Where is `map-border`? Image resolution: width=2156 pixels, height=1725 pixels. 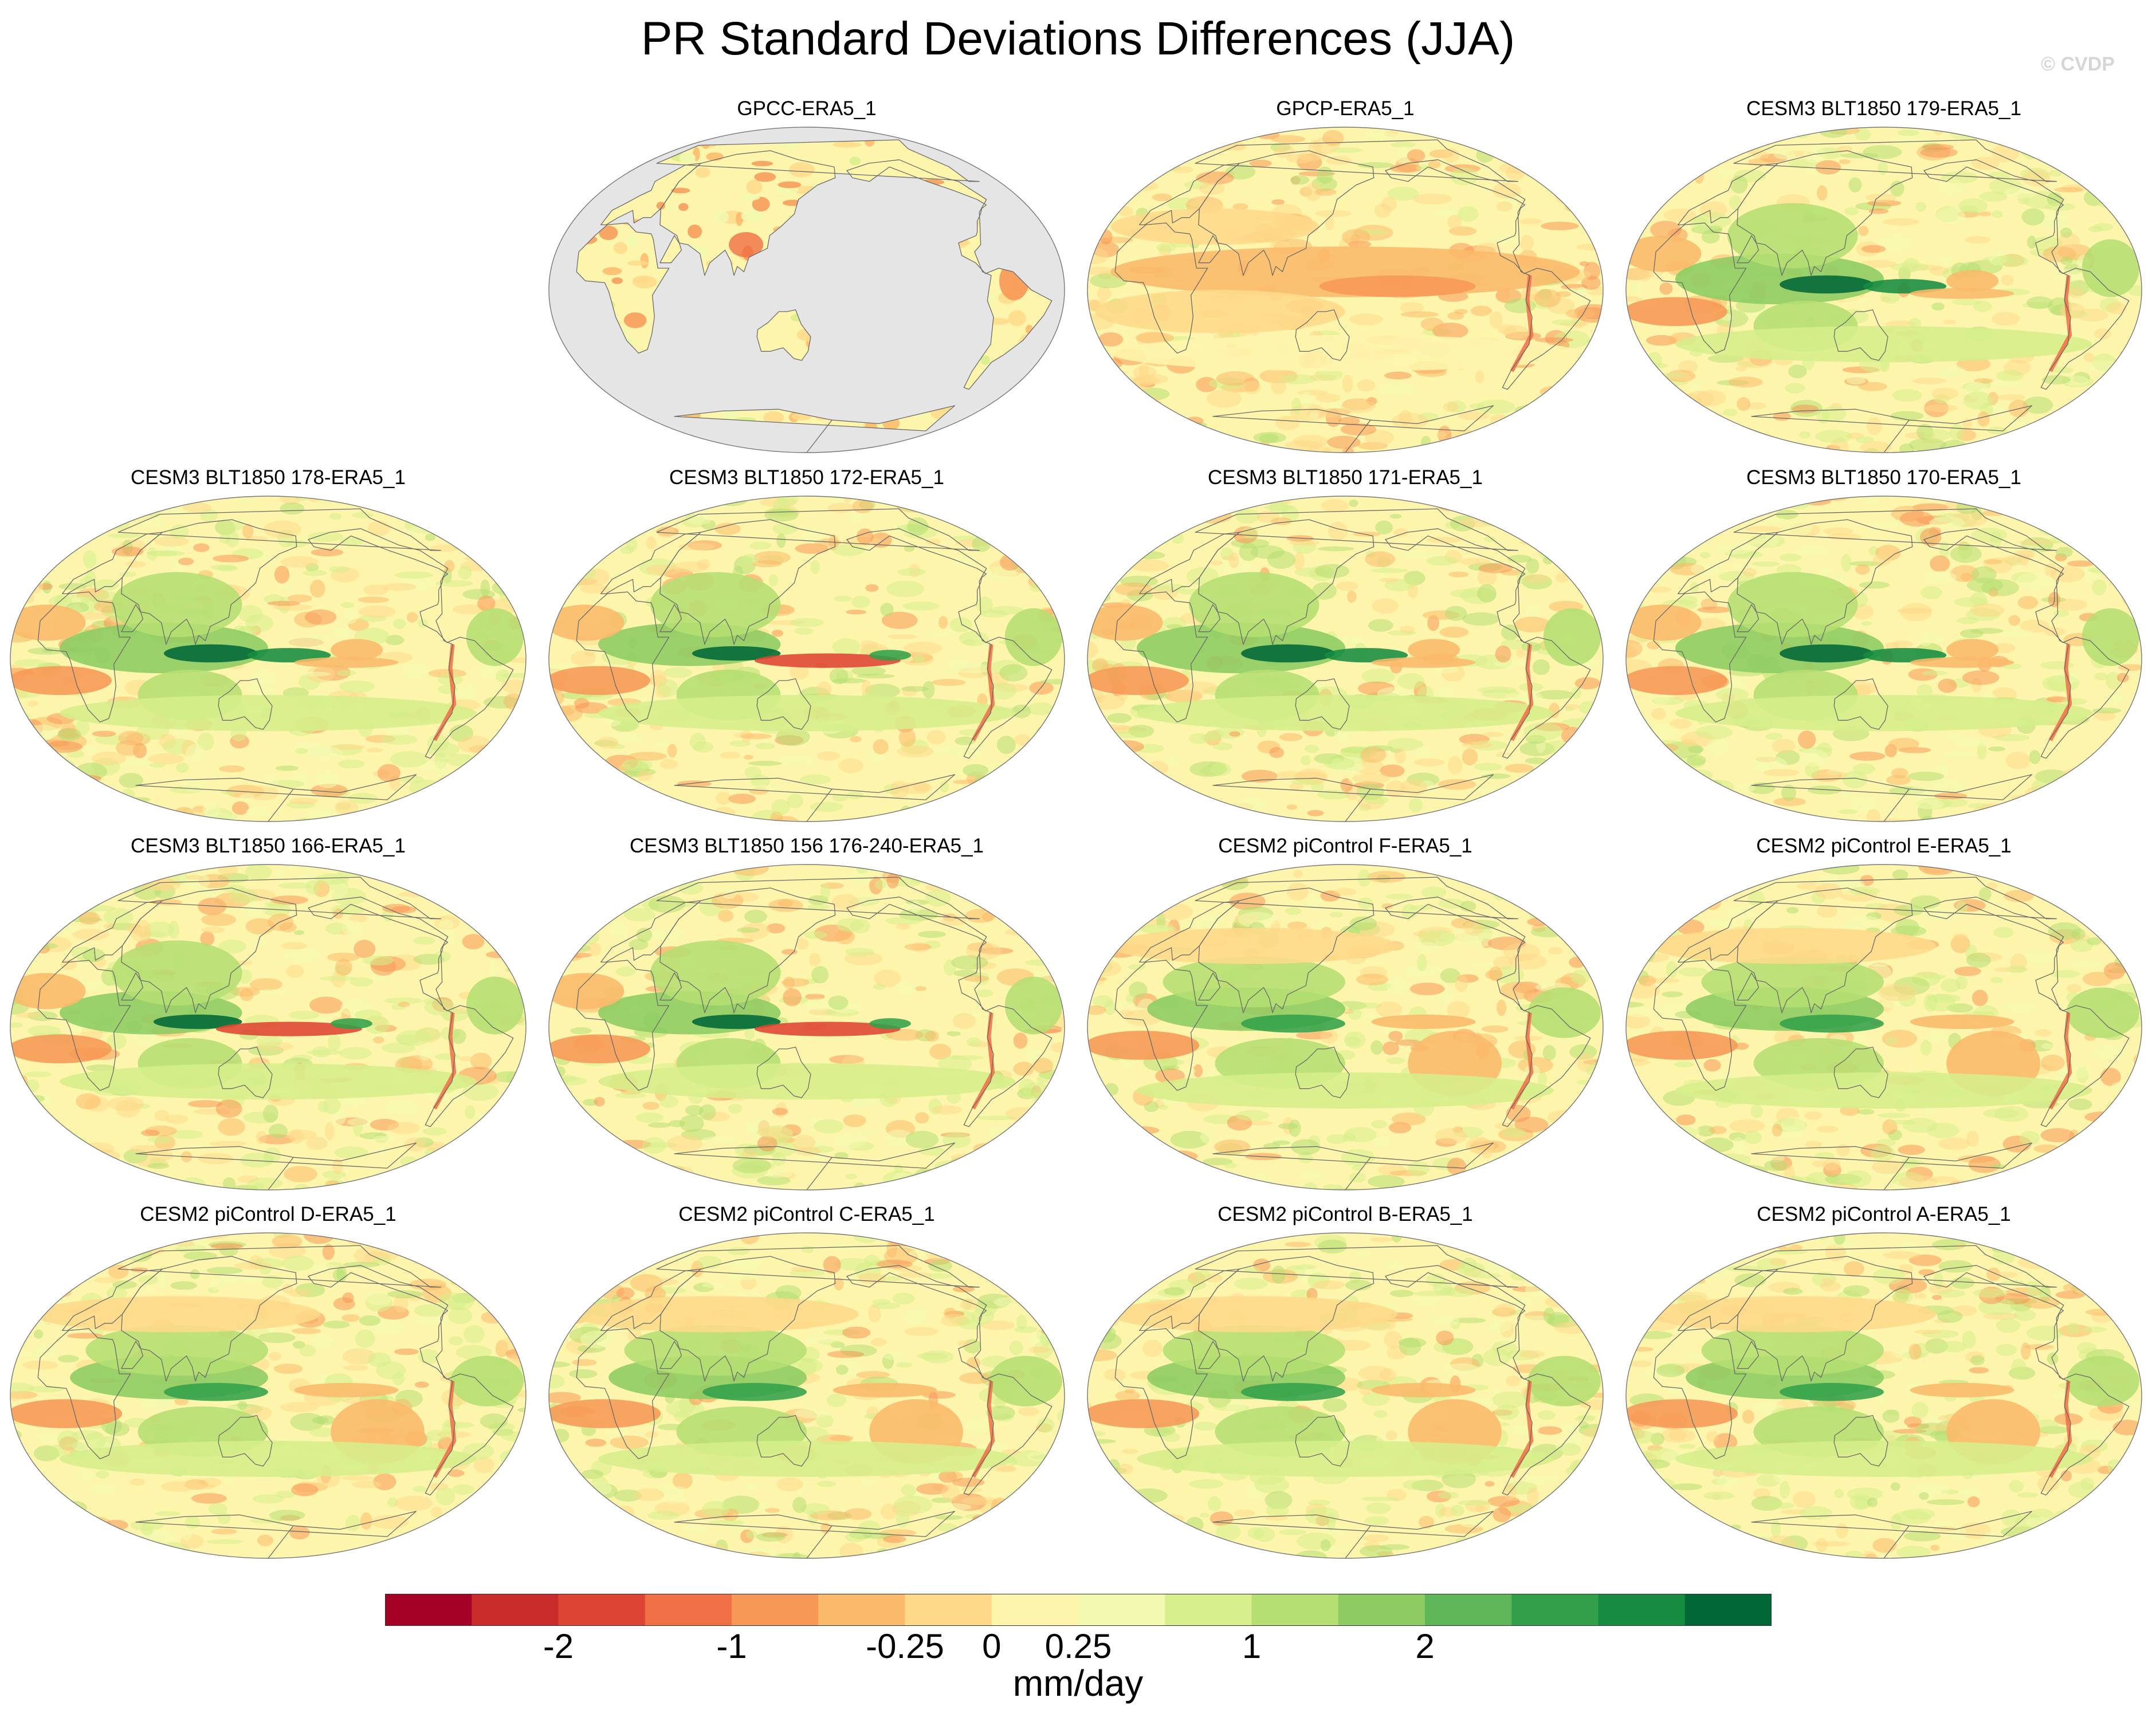
map-border is located at coordinates (806, 290).